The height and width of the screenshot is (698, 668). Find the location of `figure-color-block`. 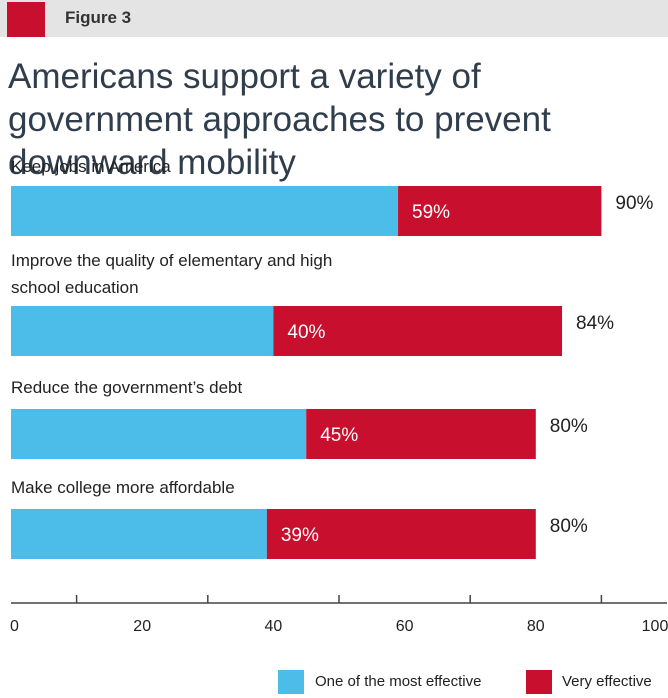

figure-color-block is located at coordinates (26, 19).